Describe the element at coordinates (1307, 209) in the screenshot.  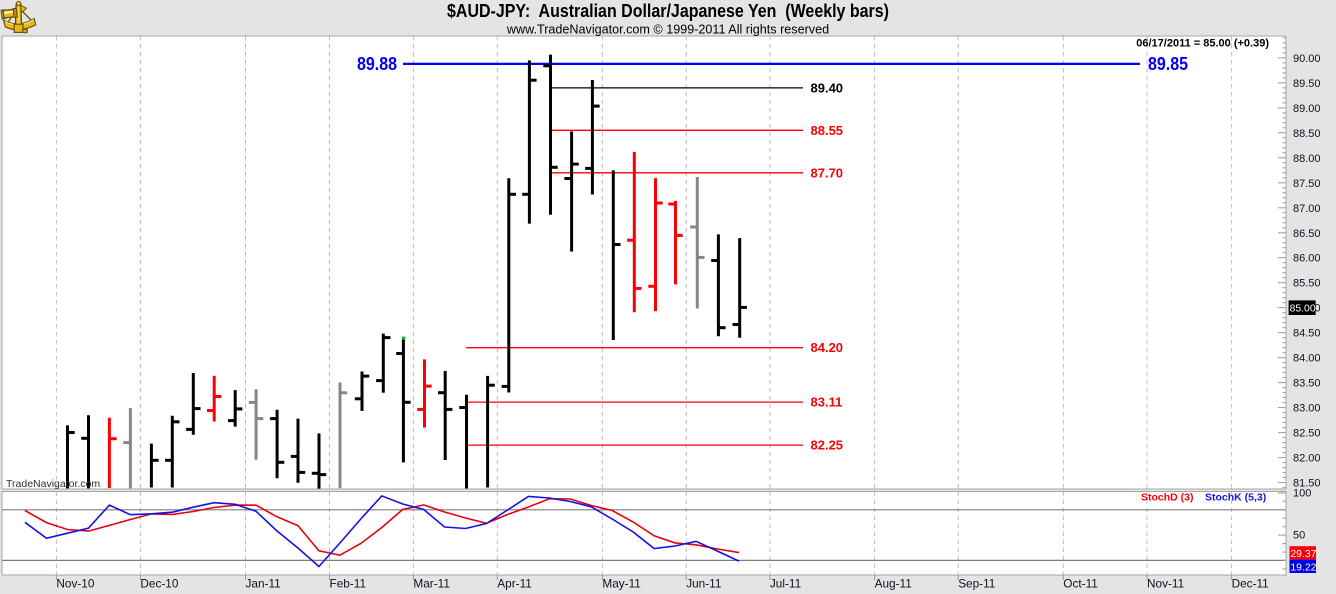
I see `svg-text: 87.00` at that location.